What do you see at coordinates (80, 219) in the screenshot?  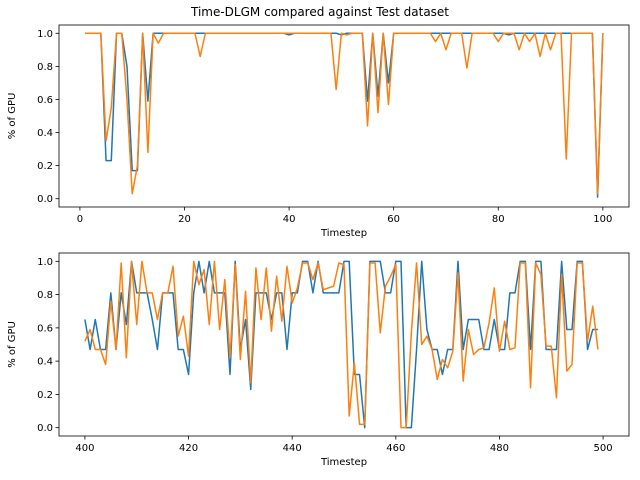 I see `x-tick-label: 0` at bounding box center [80, 219].